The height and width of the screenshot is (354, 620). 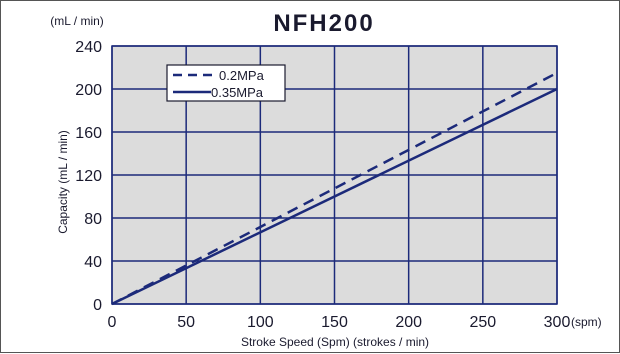 What do you see at coordinates (408, 322) in the screenshot?
I see `x-tick-label-200: 200` at bounding box center [408, 322].